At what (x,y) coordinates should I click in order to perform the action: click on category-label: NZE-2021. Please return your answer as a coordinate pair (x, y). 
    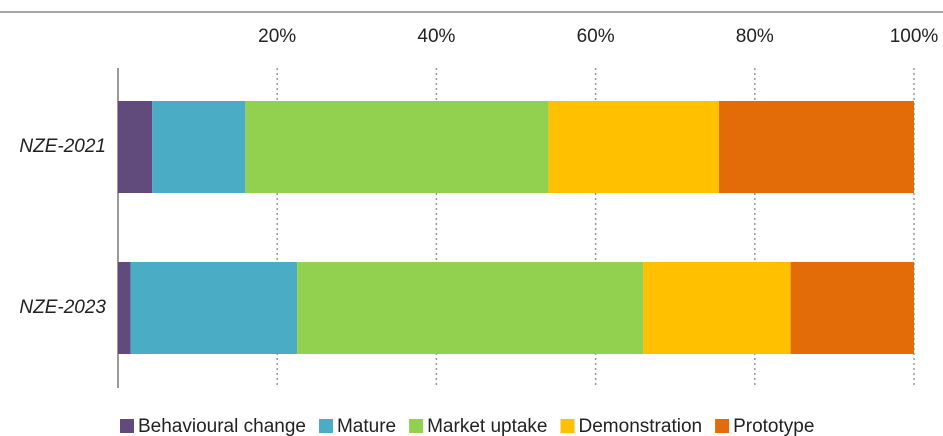
    Looking at the image, I should click on (62, 146).